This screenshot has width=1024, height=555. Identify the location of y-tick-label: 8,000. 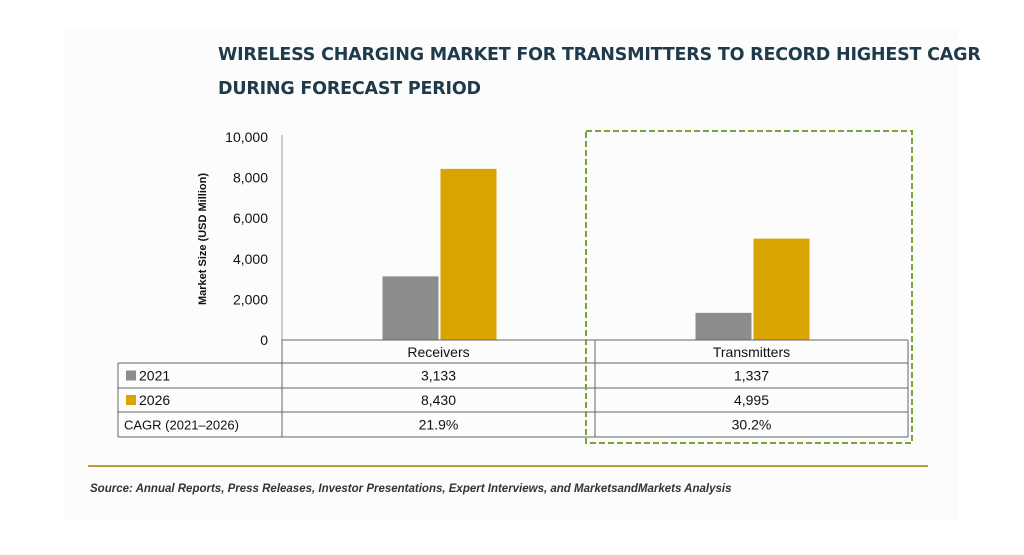
(250, 178).